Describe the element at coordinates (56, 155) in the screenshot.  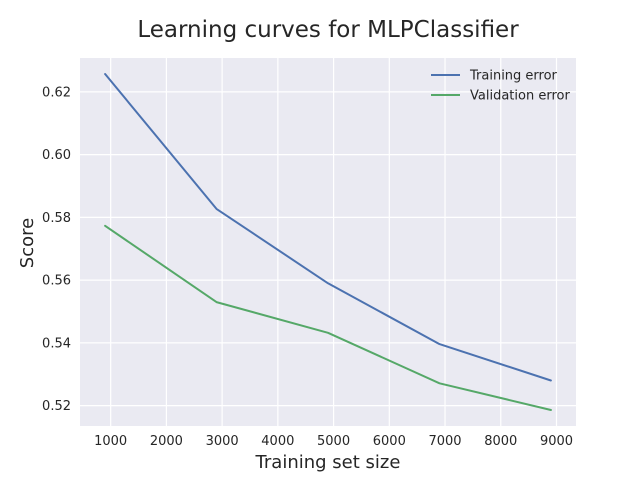
I see `y-tick-label: 0.60` at that location.